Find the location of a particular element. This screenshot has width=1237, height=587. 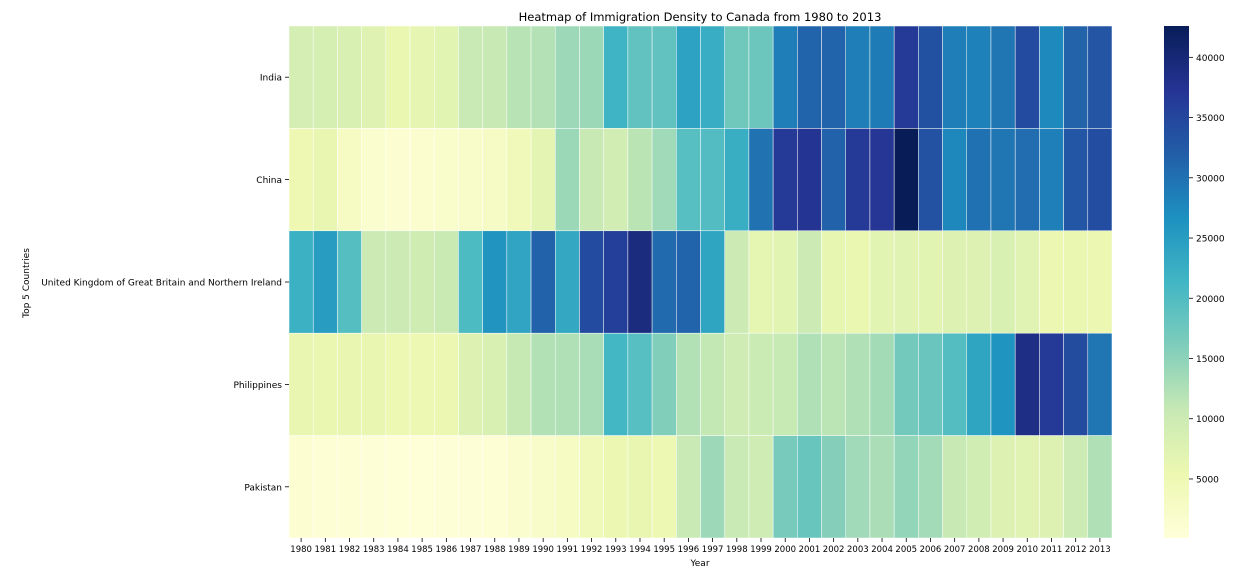

colorbar-tick-label: 25000 is located at coordinates (1210, 240).